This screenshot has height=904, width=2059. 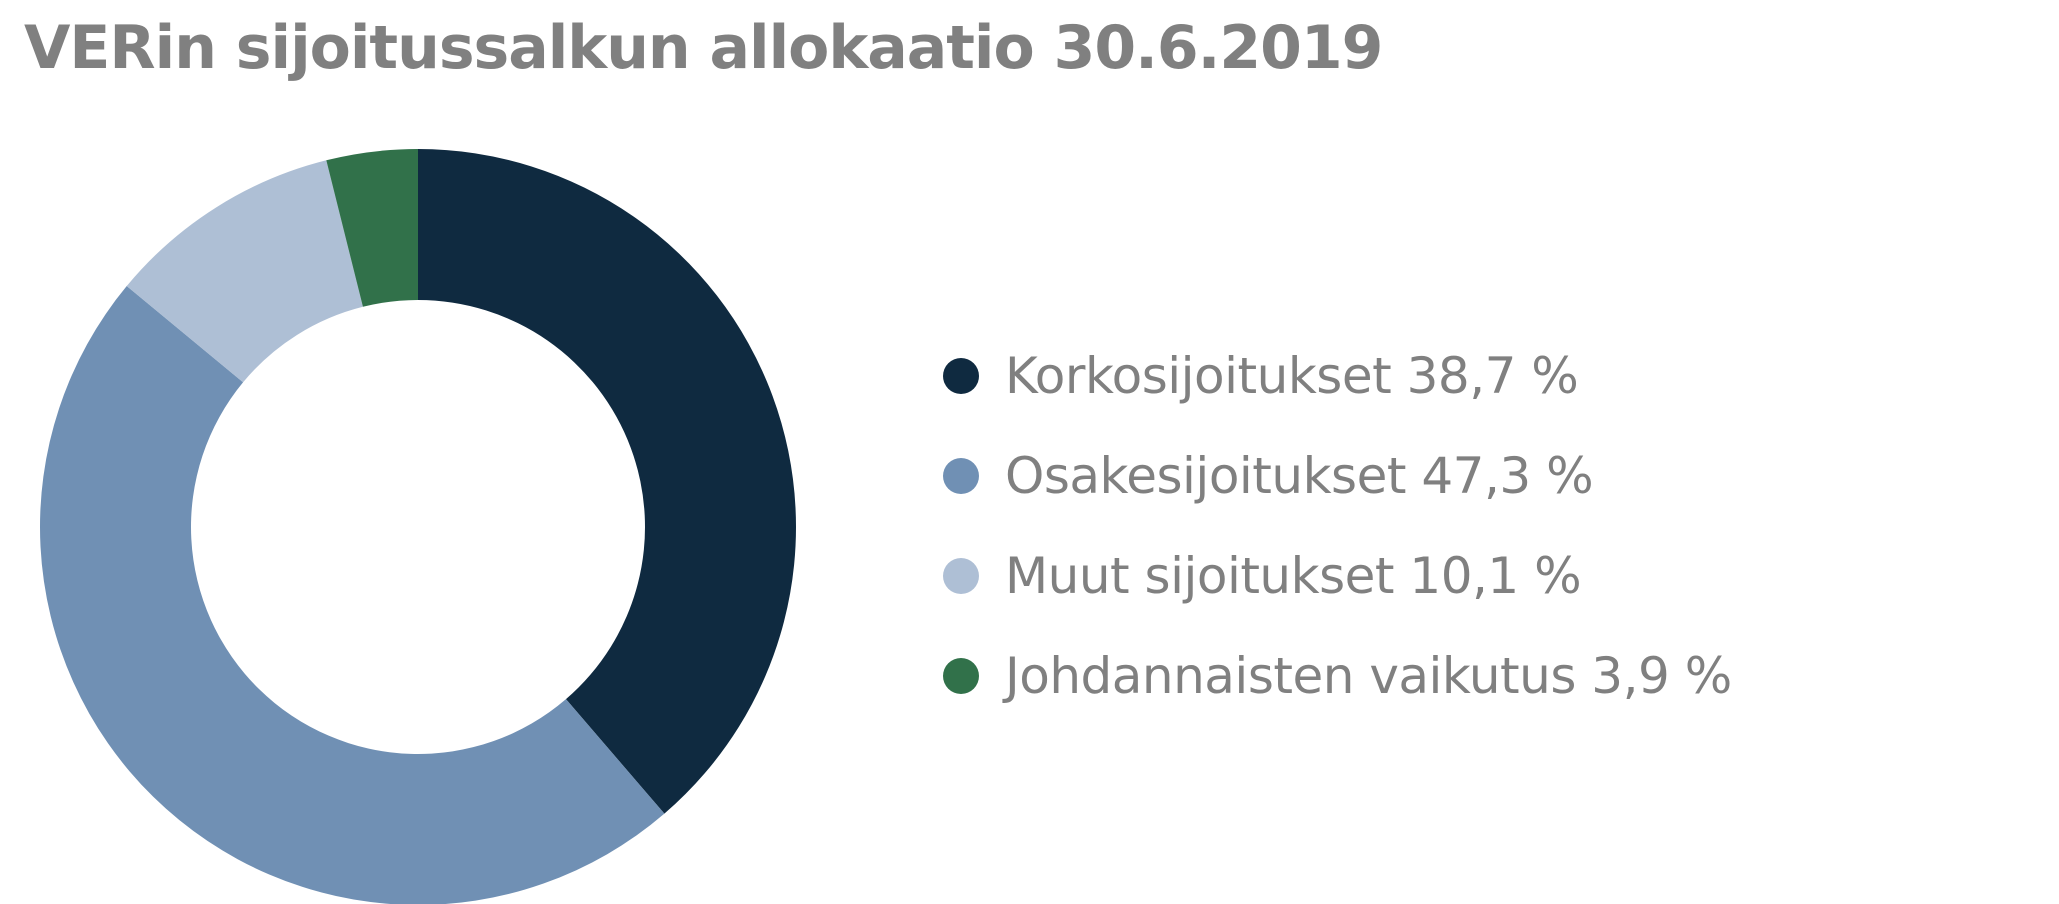 What do you see at coordinates (1368, 676) in the screenshot?
I see `legend-label-johdannaisten-vaikutus: Johdannaisten vaikutus 3,9 %` at bounding box center [1368, 676].